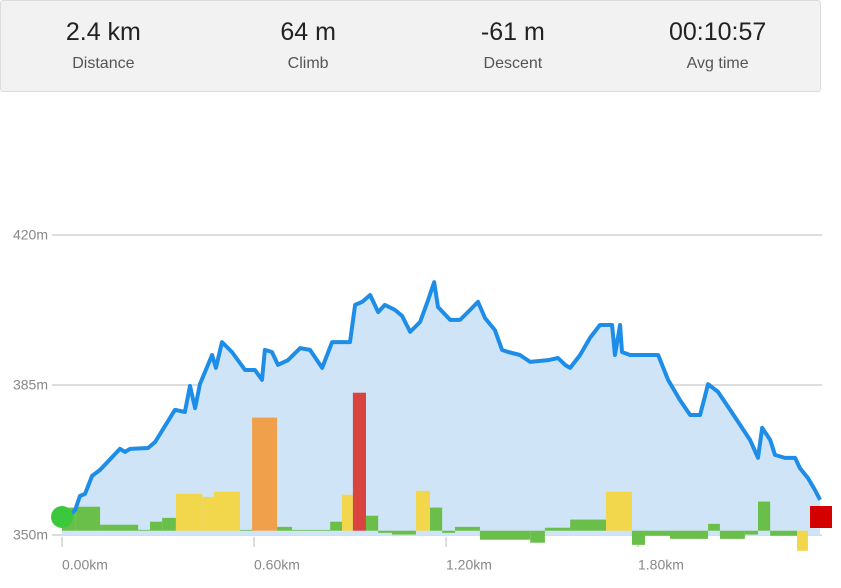 The image size is (841, 588). What do you see at coordinates (513, 63) in the screenshot?
I see `stat-label: Descent` at bounding box center [513, 63].